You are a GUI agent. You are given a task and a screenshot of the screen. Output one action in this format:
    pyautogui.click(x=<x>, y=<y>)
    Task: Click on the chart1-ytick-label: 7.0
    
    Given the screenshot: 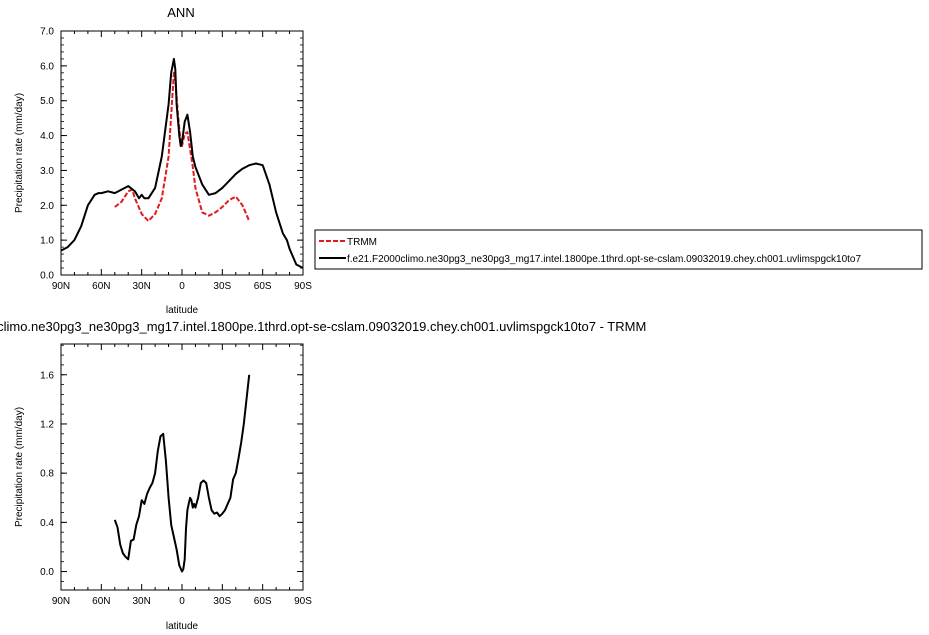 What is the action you would take?
    pyautogui.click(x=47, y=32)
    